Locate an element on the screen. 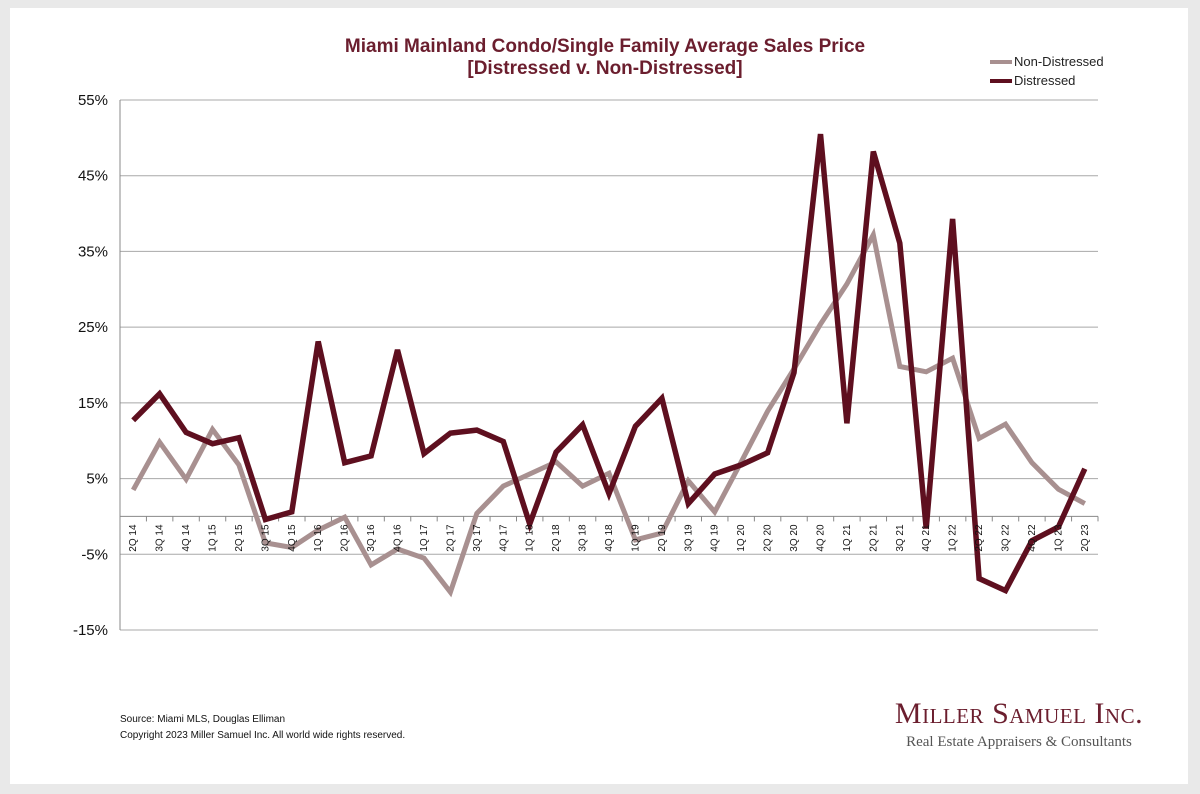 The height and width of the screenshot is (794, 1200). x-tick-label: 4Q 19 is located at coordinates (715, 538).